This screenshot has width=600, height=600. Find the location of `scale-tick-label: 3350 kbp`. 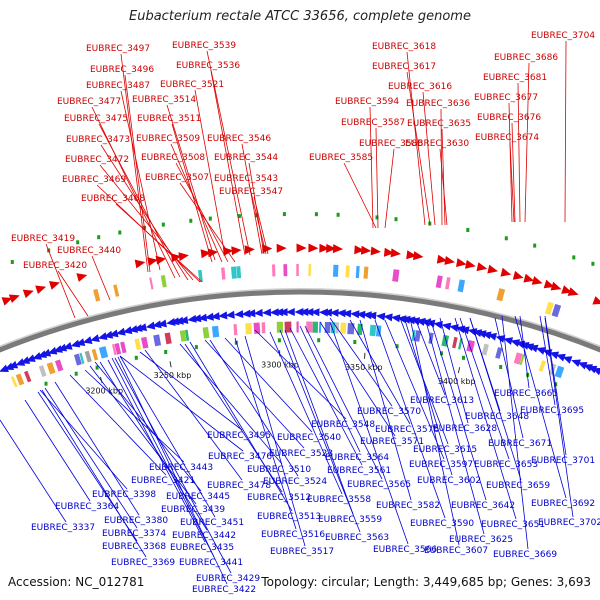

scale-tick-label: 3350 kbp is located at coordinates (364, 367).